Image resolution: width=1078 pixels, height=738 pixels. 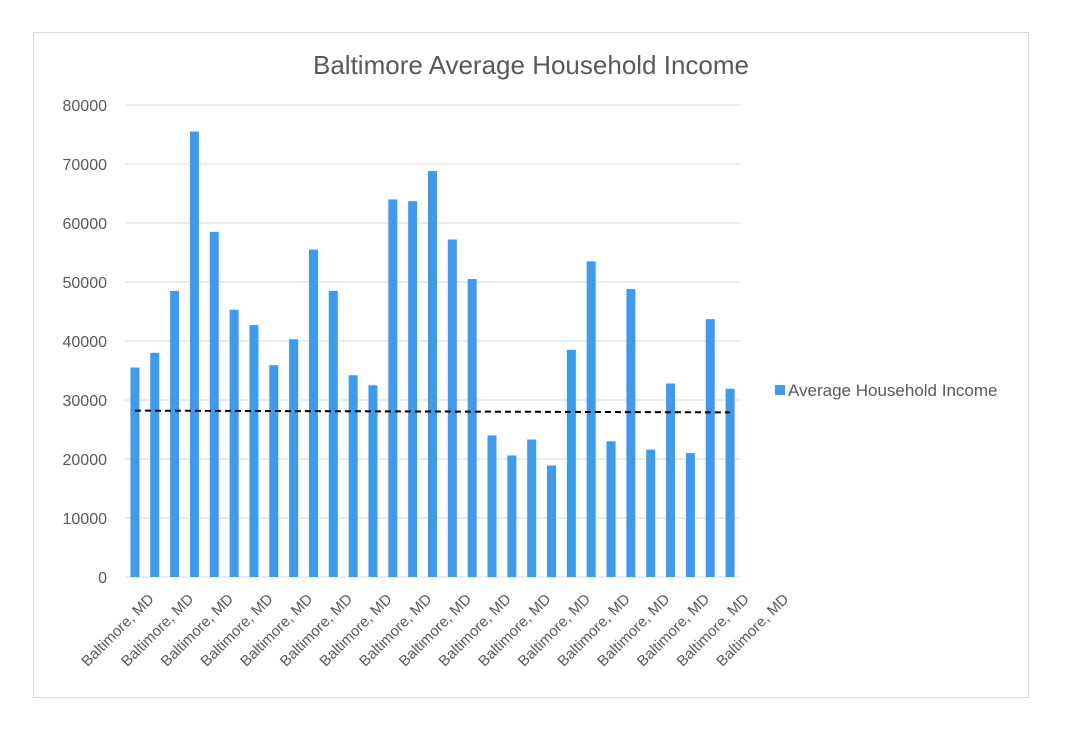 What do you see at coordinates (85, 283) in the screenshot?
I see `y-tick-label: 50000` at bounding box center [85, 283].